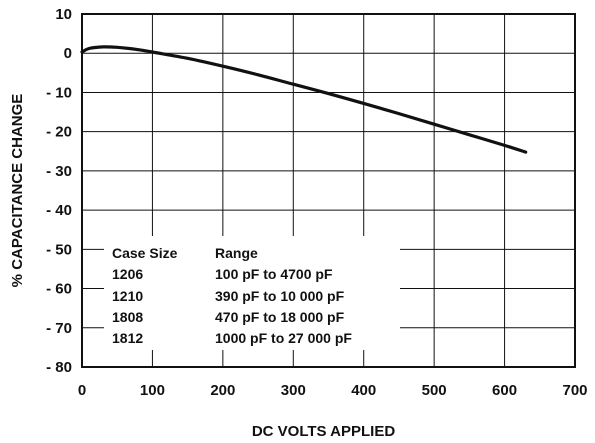  Describe the element at coordinates (59, 249) in the screenshot. I see `y-tick-label: - 50` at that location.